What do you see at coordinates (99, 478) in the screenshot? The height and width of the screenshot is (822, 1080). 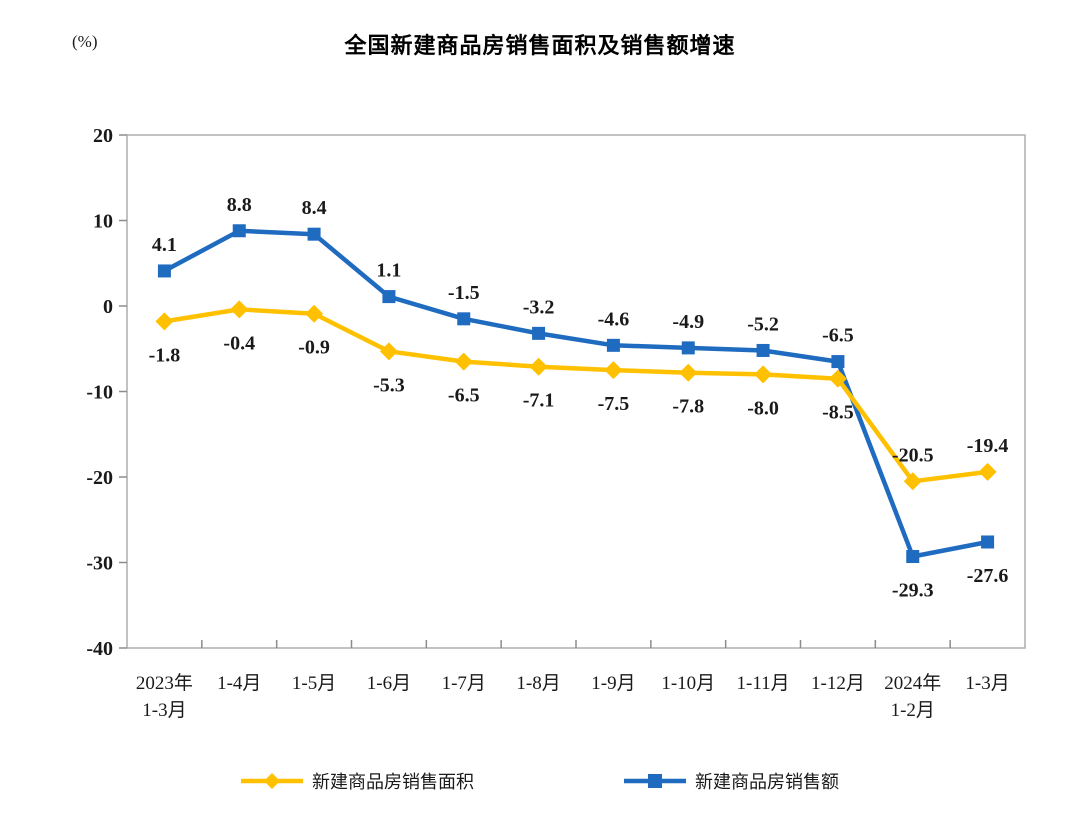 I see `y-axis-tick-label: -20` at bounding box center [99, 478].